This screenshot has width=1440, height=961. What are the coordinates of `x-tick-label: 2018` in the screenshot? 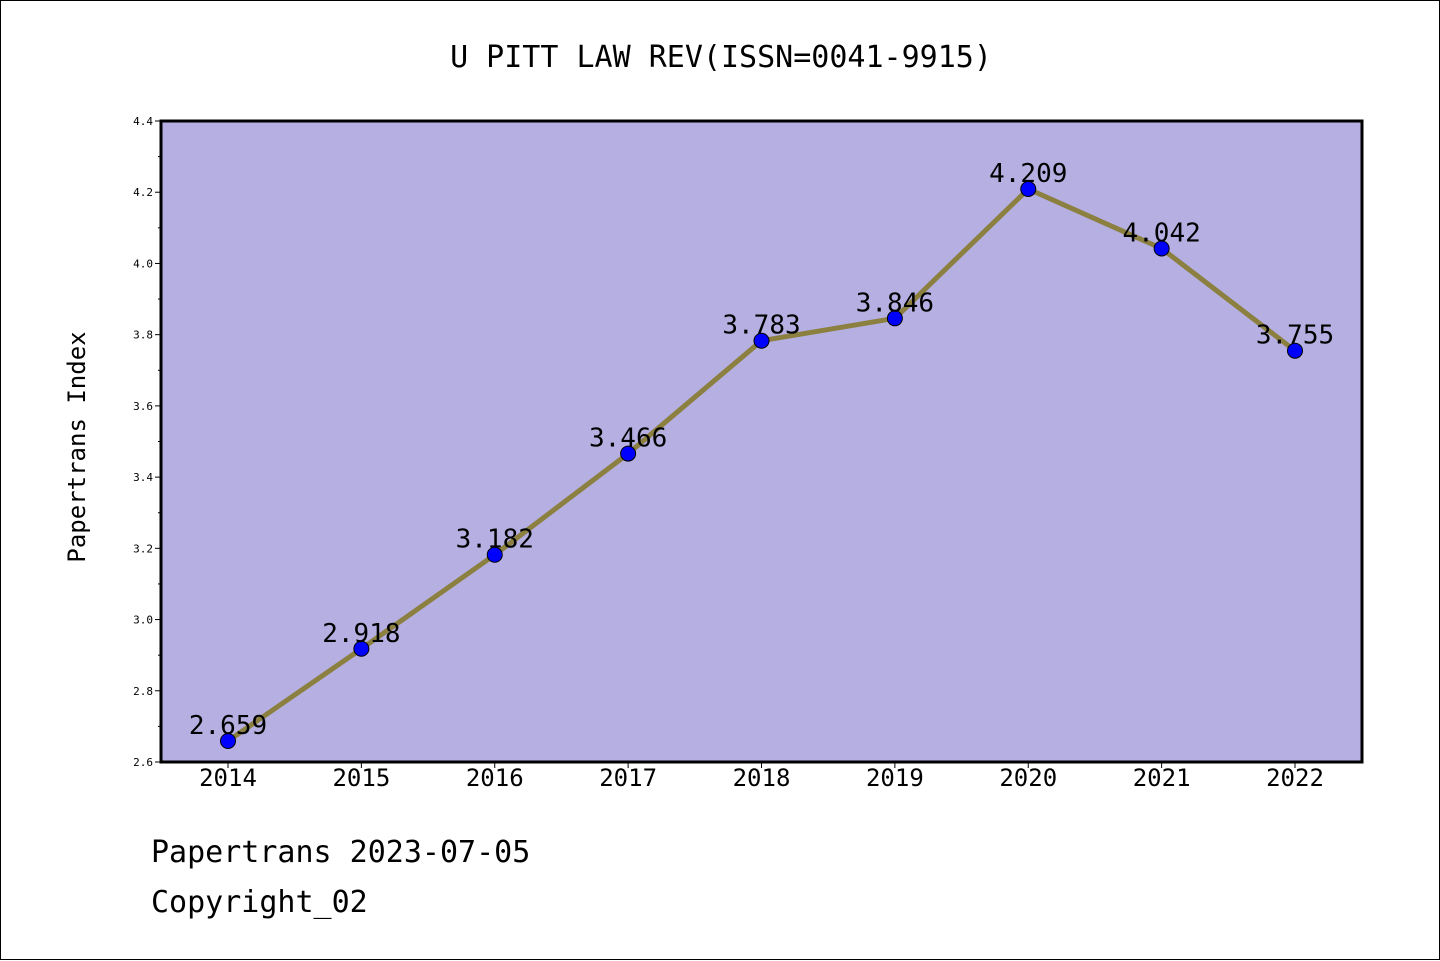 It's located at (762, 778).